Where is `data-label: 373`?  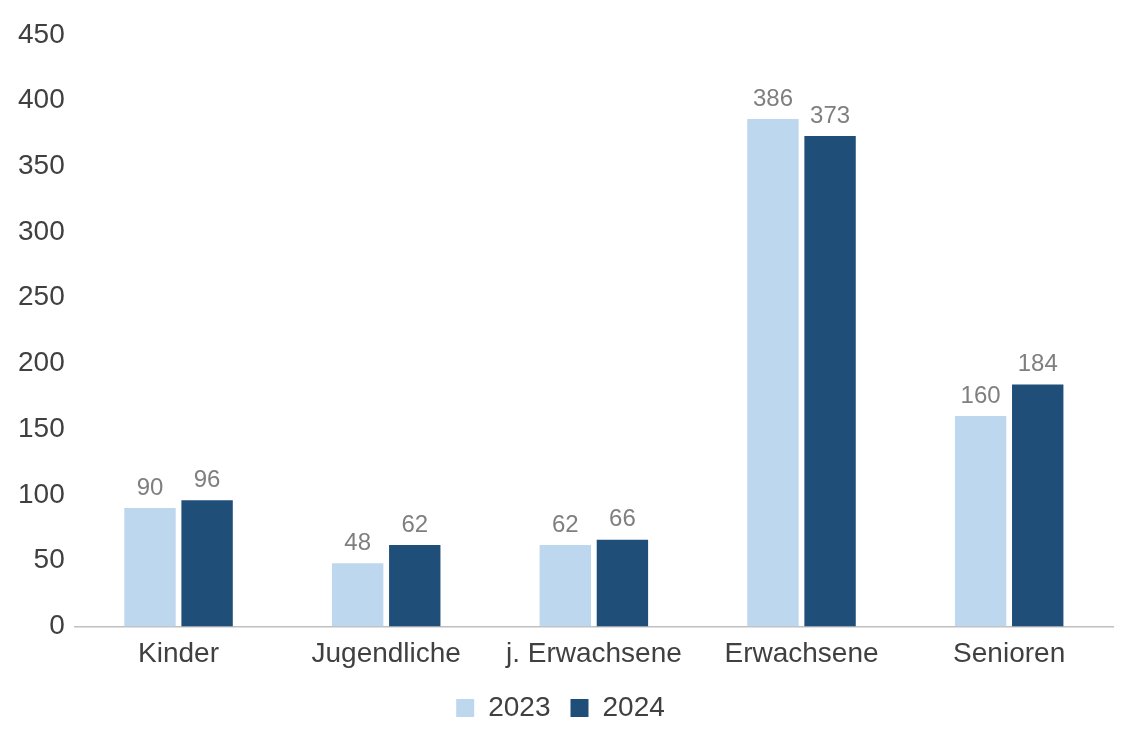 data-label: 373 is located at coordinates (830, 114).